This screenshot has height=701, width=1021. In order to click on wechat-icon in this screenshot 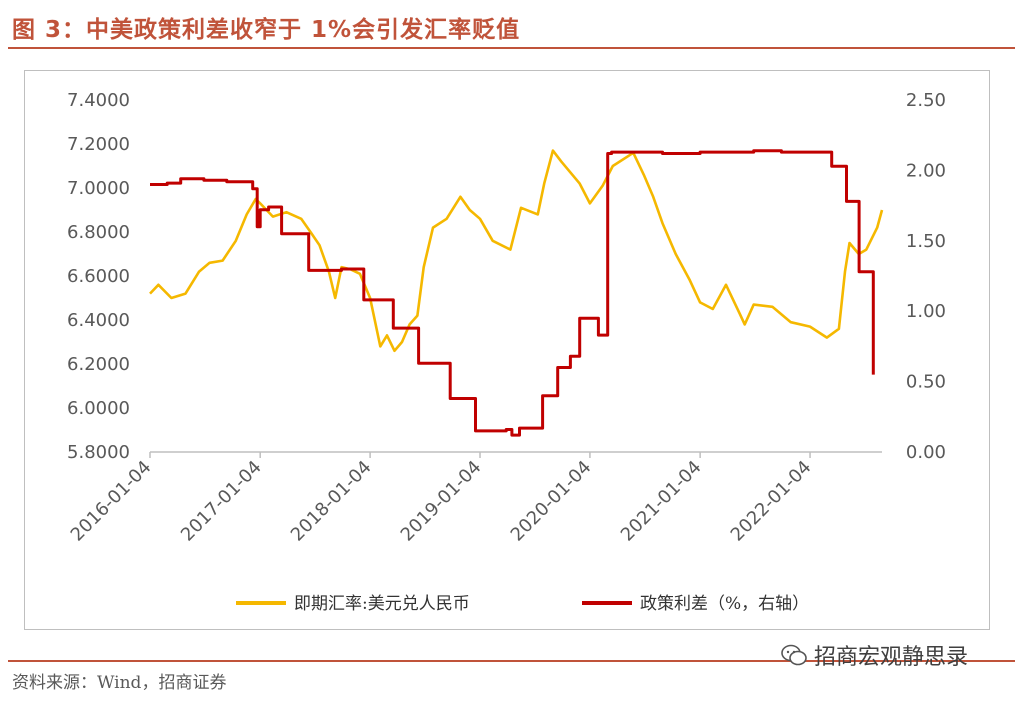, I will do `click(794, 655)`.